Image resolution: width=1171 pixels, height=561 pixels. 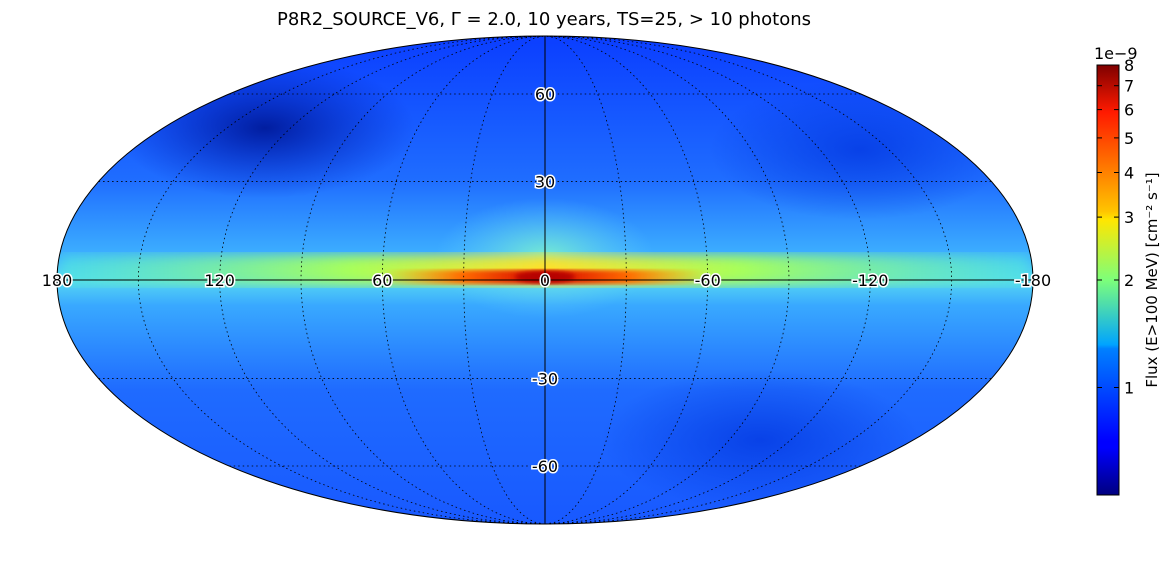 I want to click on colorbar-label: Flux (E>100 MeV) [cm⁻² s⁻¹], so click(x=1152, y=279).